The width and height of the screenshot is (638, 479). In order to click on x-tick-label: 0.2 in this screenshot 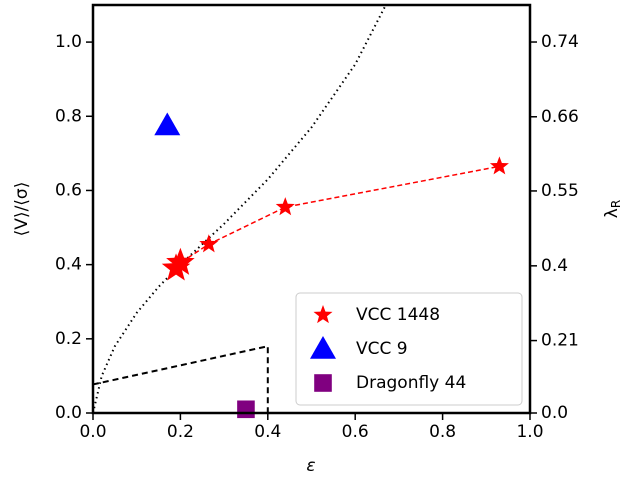, I will do `click(180, 432)`.